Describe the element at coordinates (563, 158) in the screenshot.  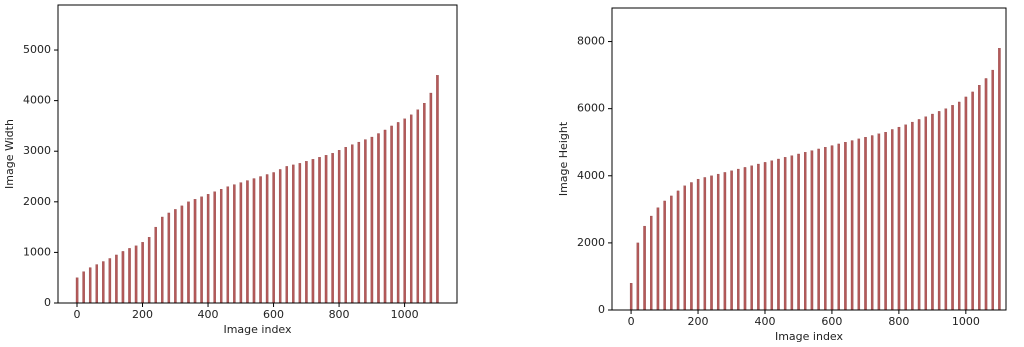
I see `y-axis-label: Image Height` at that location.